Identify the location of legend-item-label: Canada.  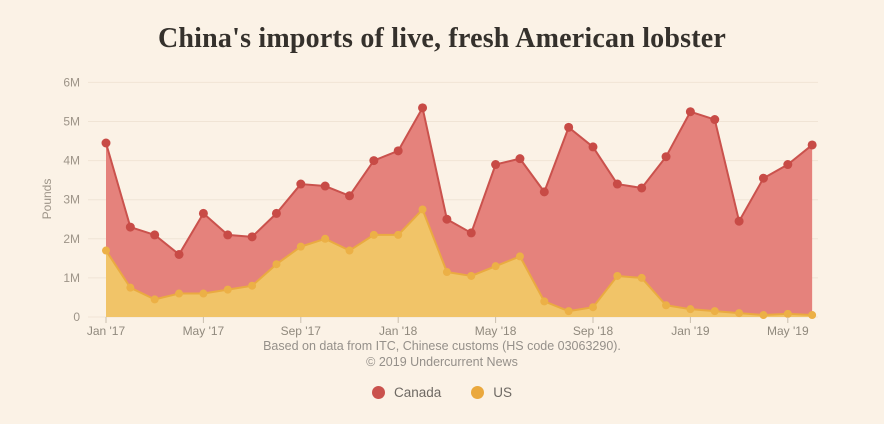
(417, 392).